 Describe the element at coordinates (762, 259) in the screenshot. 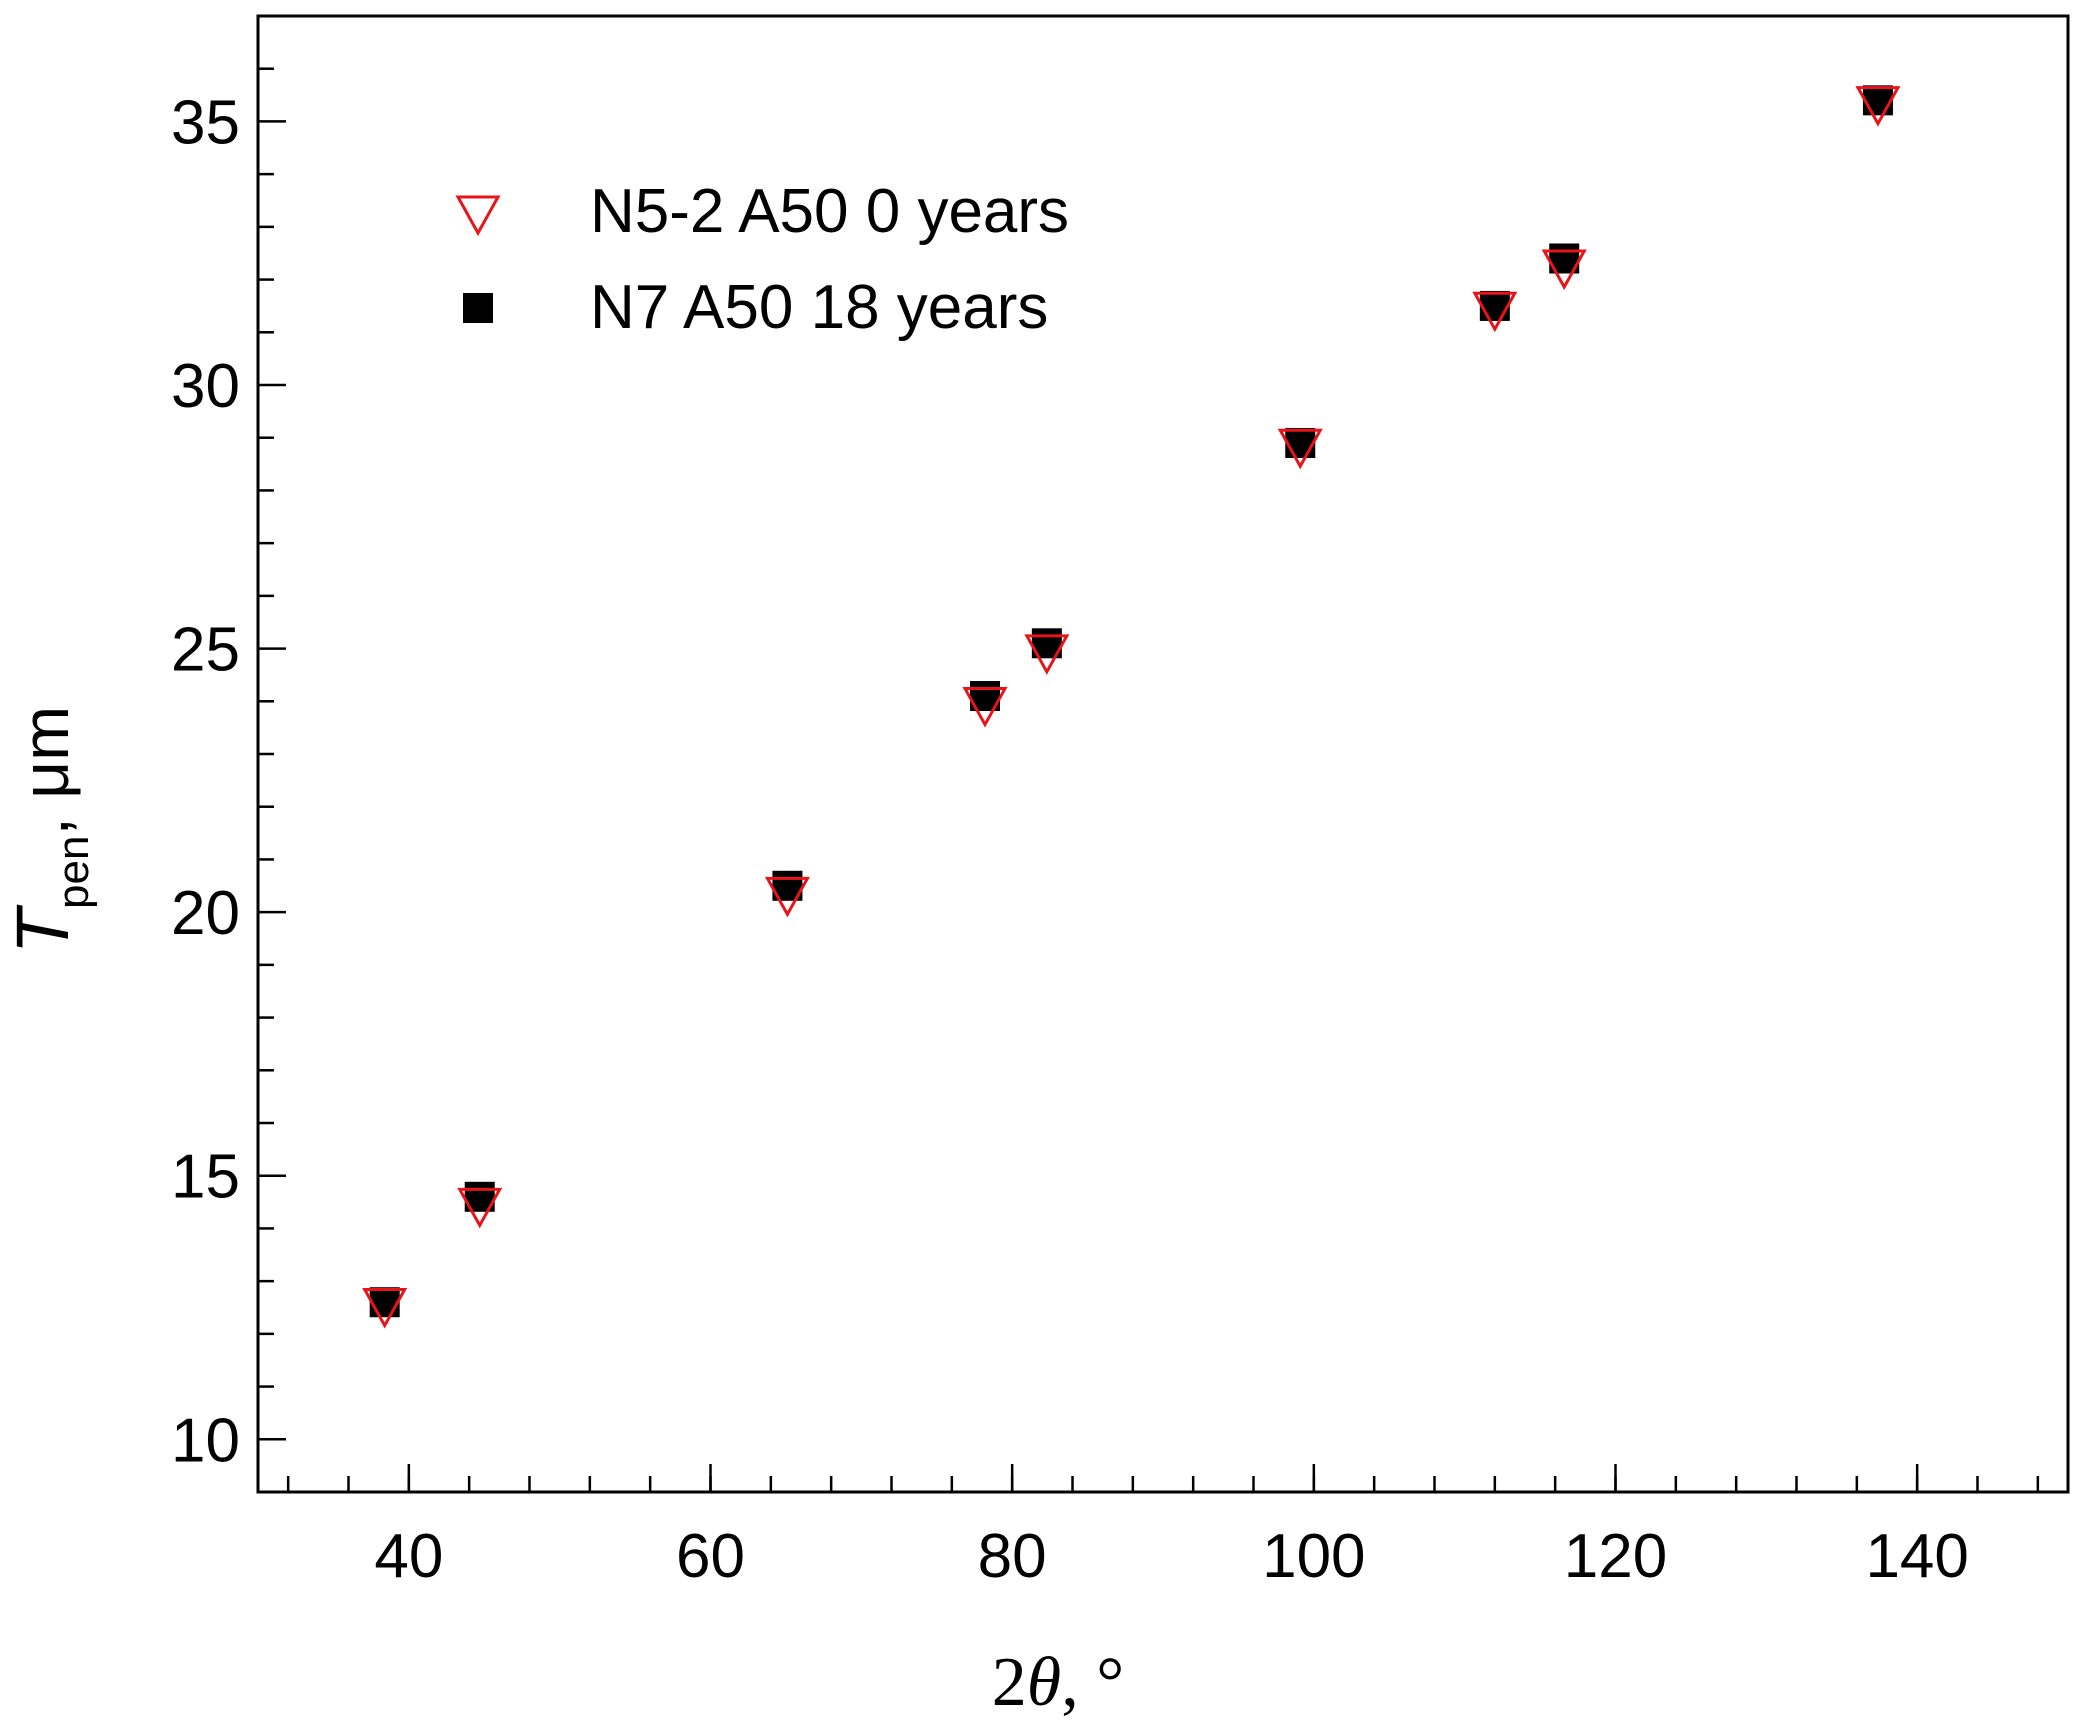

I see `legend: N5-2 A50 0 years N7 A50 18 years` at that location.